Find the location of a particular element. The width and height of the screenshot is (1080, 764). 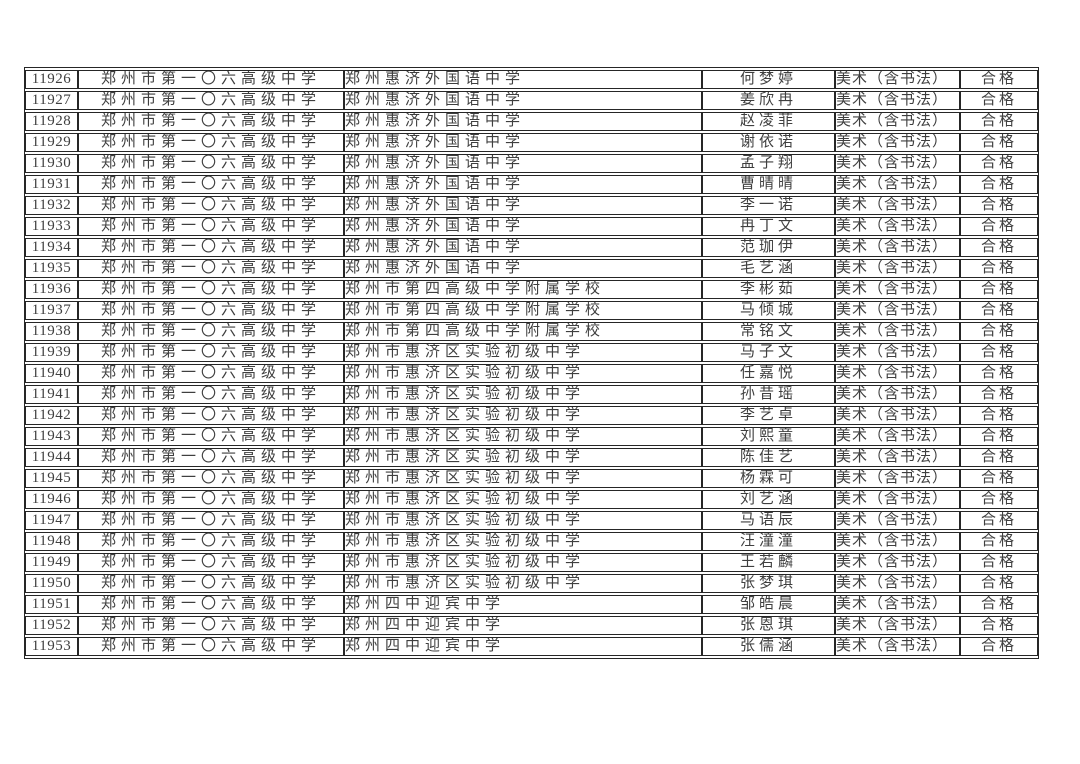

cell-student-name: 曹晴晴 is located at coordinates (768, 184).